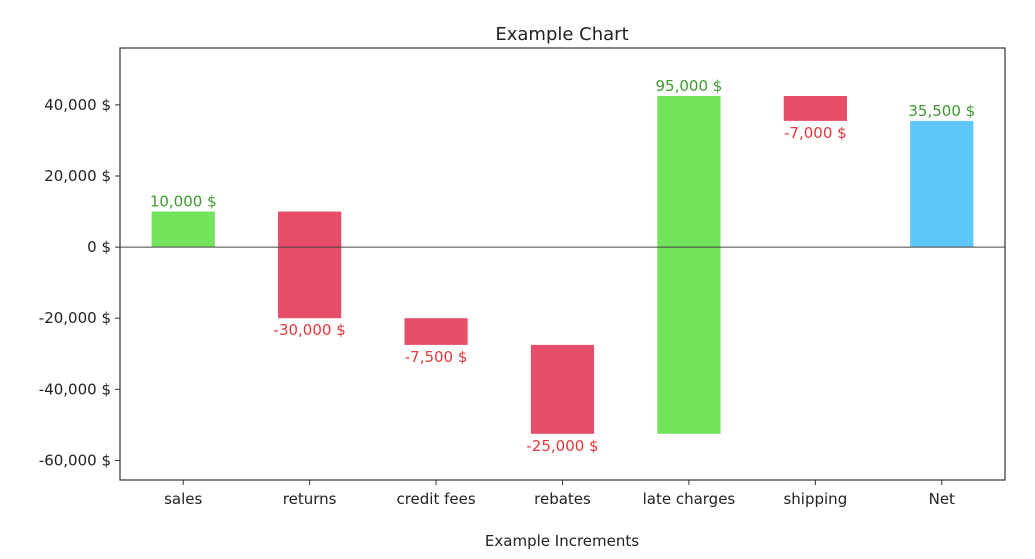 The image size is (1035, 559). I want to click on data-label: -7,500 $, so click(436, 357).